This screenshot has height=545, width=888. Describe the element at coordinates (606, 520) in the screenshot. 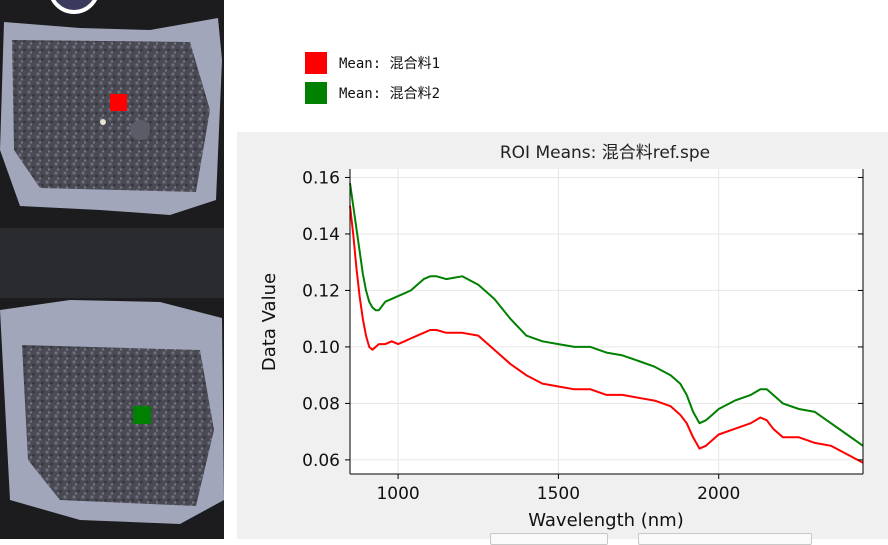

I see `x-axis-label: Wavelength (nm)` at that location.